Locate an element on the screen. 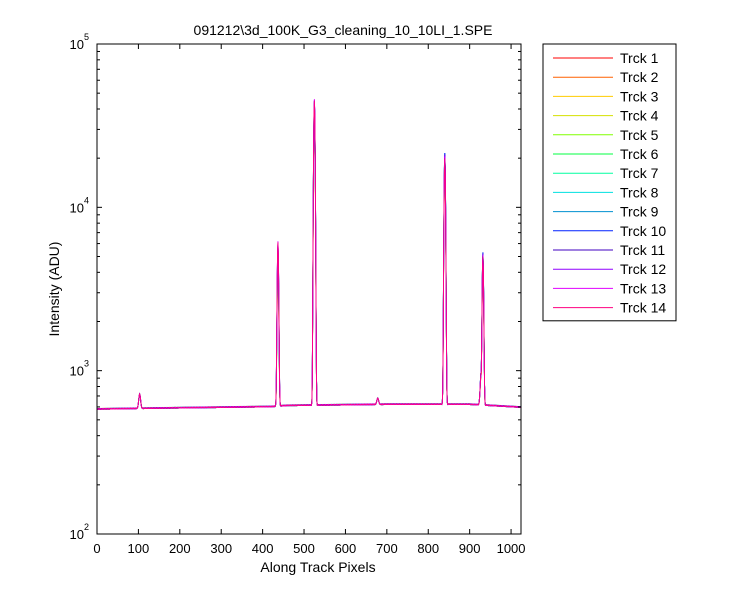 The height and width of the screenshot is (600, 750). legend-label-2: Trck 2 is located at coordinates (639, 77).